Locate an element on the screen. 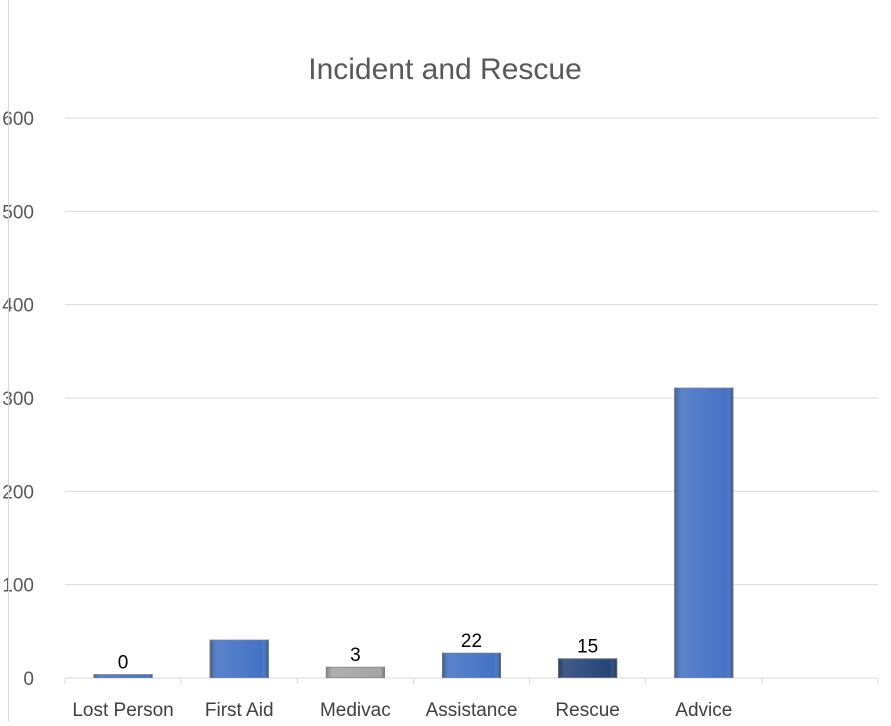  bar-medivac is located at coordinates (355, 672).